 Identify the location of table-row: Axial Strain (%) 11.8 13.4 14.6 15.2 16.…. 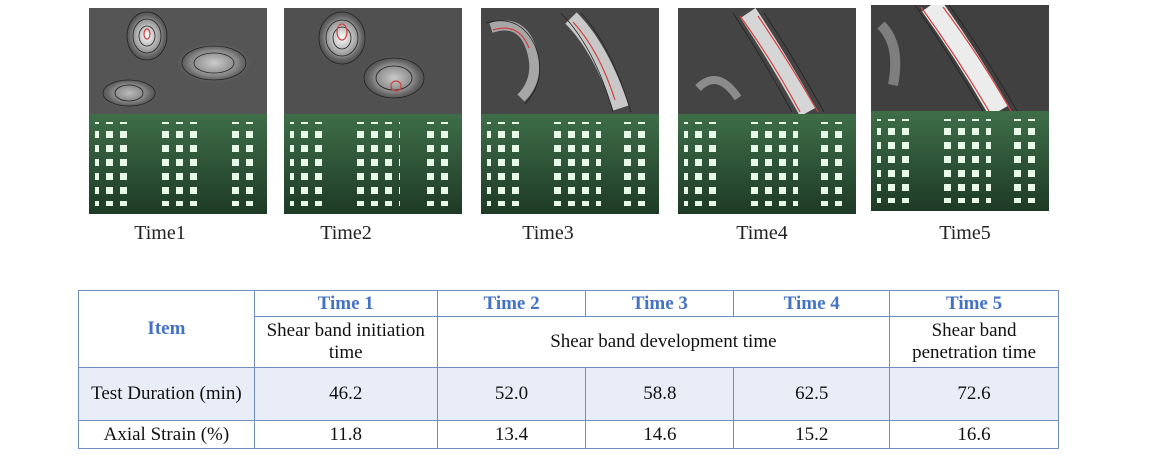
(568, 434).